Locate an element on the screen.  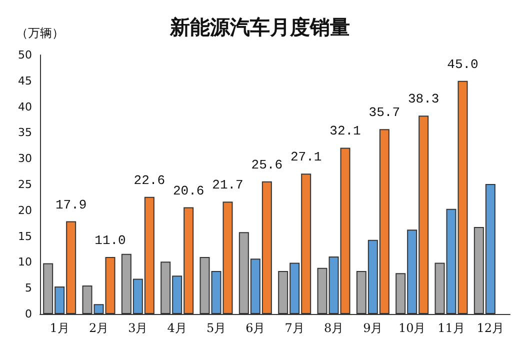
x-tick-label: 10月 is located at coordinates (412, 328).